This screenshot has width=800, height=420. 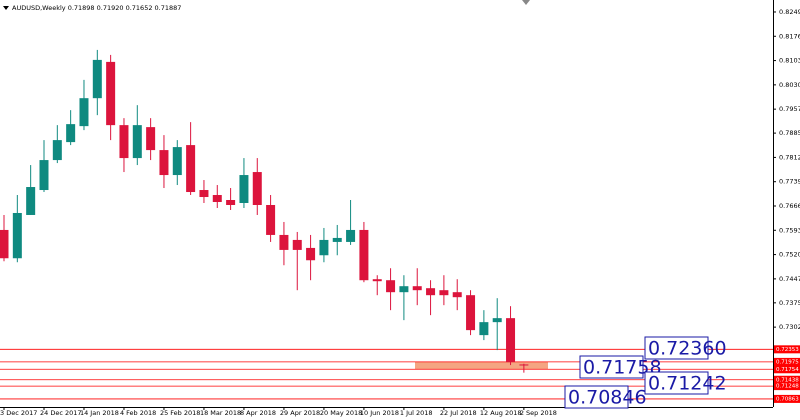 What do you see at coordinates (258, 413) in the screenshot?
I see `x-tick-label: 8 Apr 2018` at bounding box center [258, 413].